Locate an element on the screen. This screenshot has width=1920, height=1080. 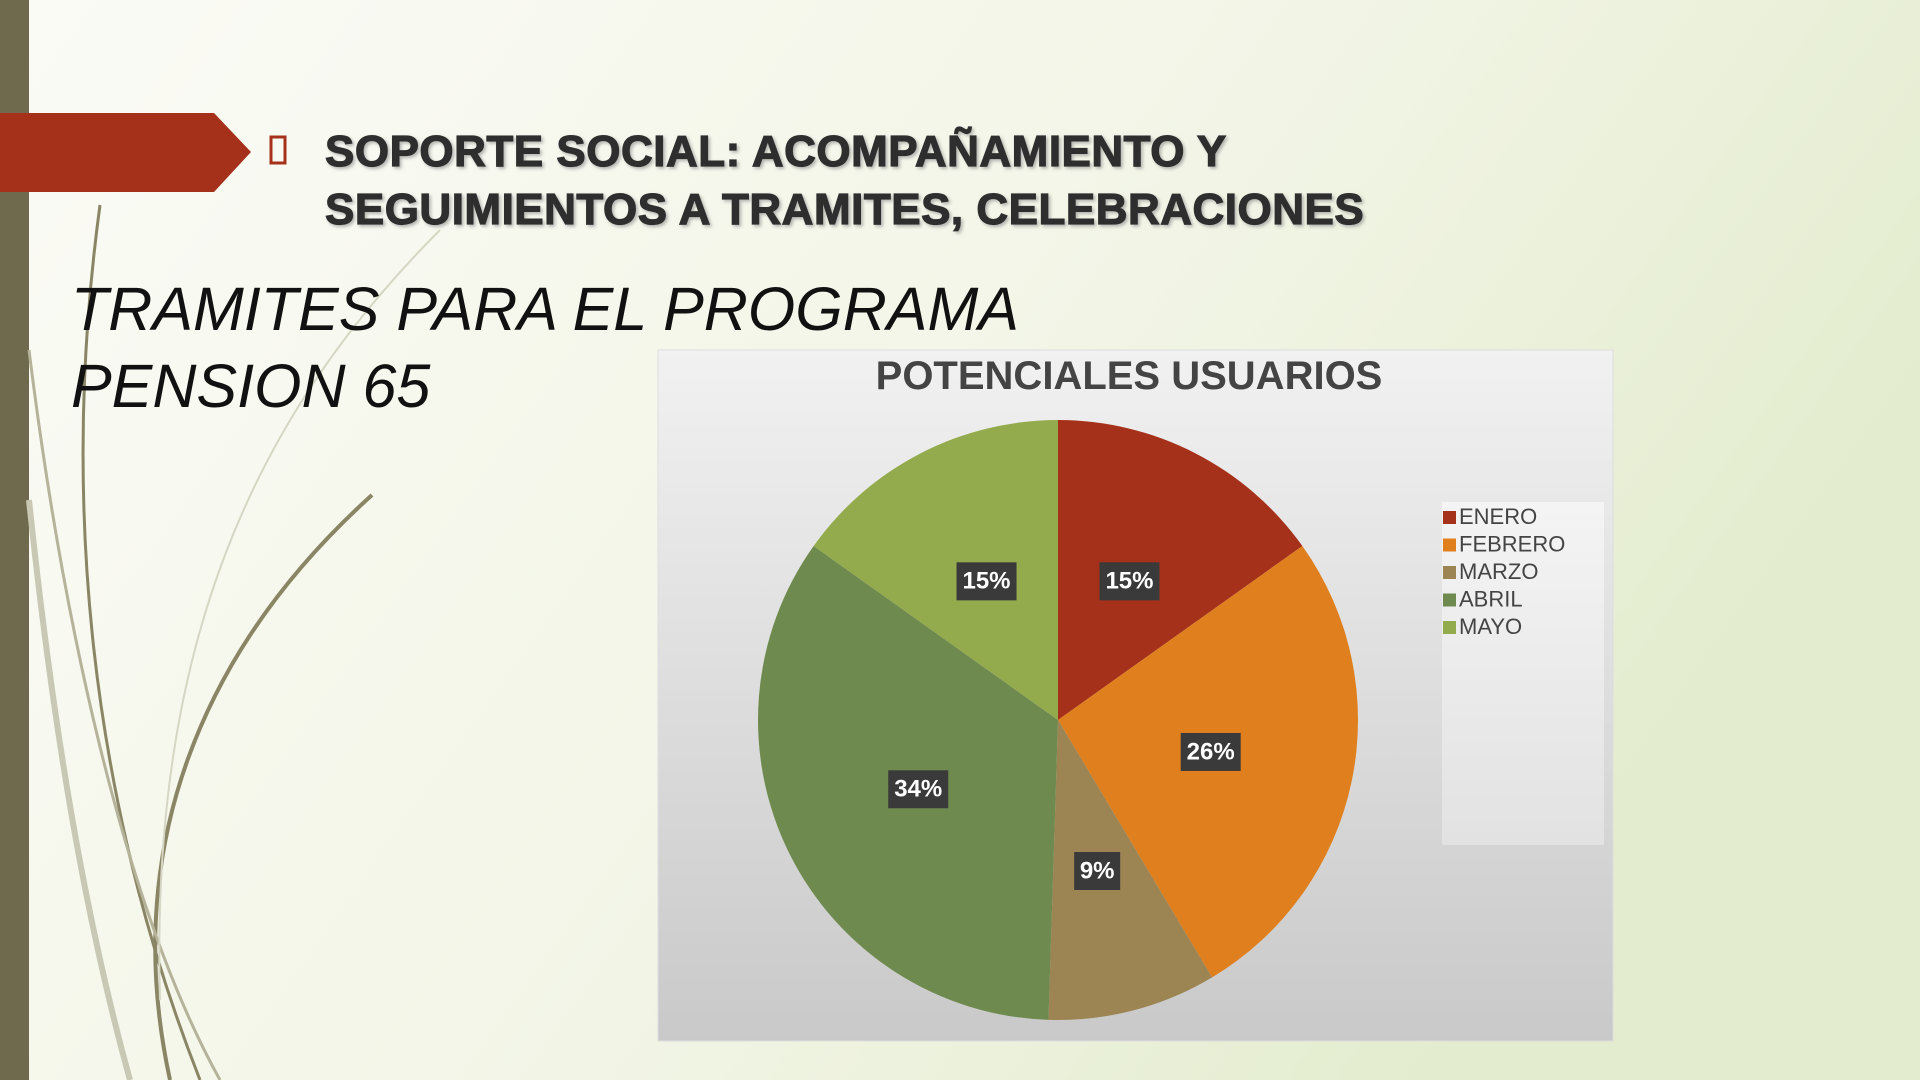
chart-title: POTENCIALES USUARIOS is located at coordinates (1129, 376).